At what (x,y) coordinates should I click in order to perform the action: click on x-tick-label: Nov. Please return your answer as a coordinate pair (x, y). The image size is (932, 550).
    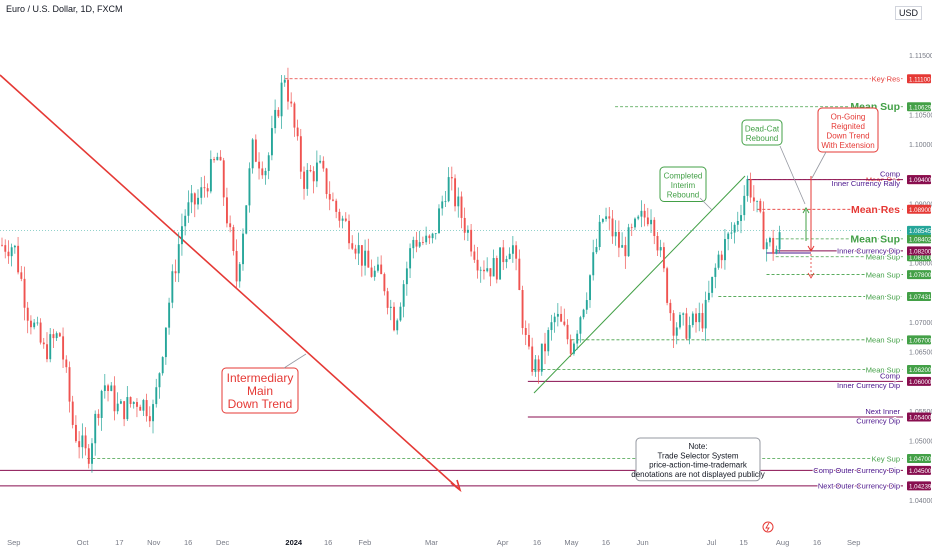
    Looking at the image, I should click on (154, 542).